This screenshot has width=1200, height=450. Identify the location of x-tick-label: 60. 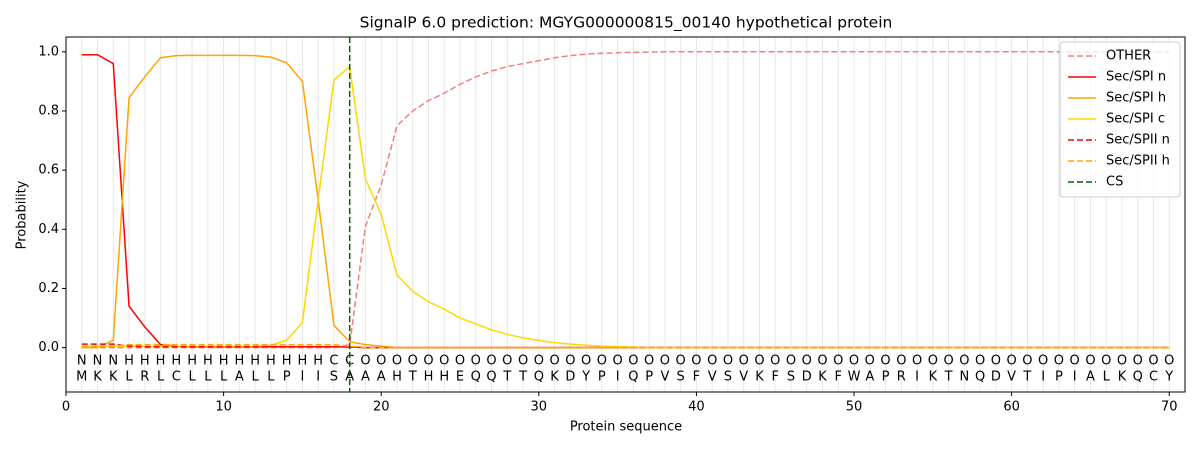
(1011, 407).